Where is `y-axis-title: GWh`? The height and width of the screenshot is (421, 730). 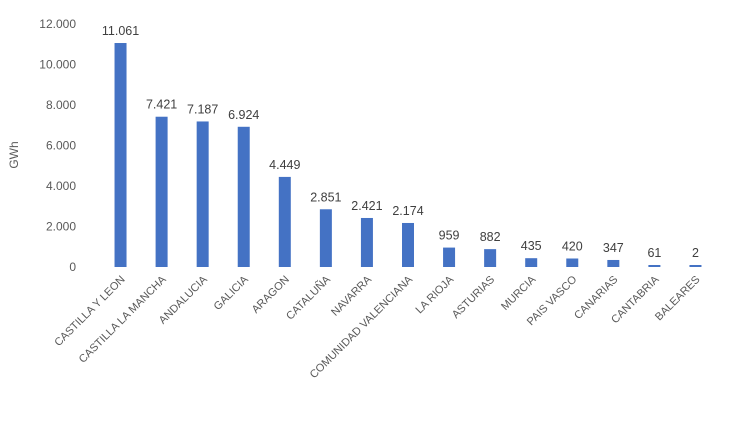
y-axis-title: GWh is located at coordinates (14, 154).